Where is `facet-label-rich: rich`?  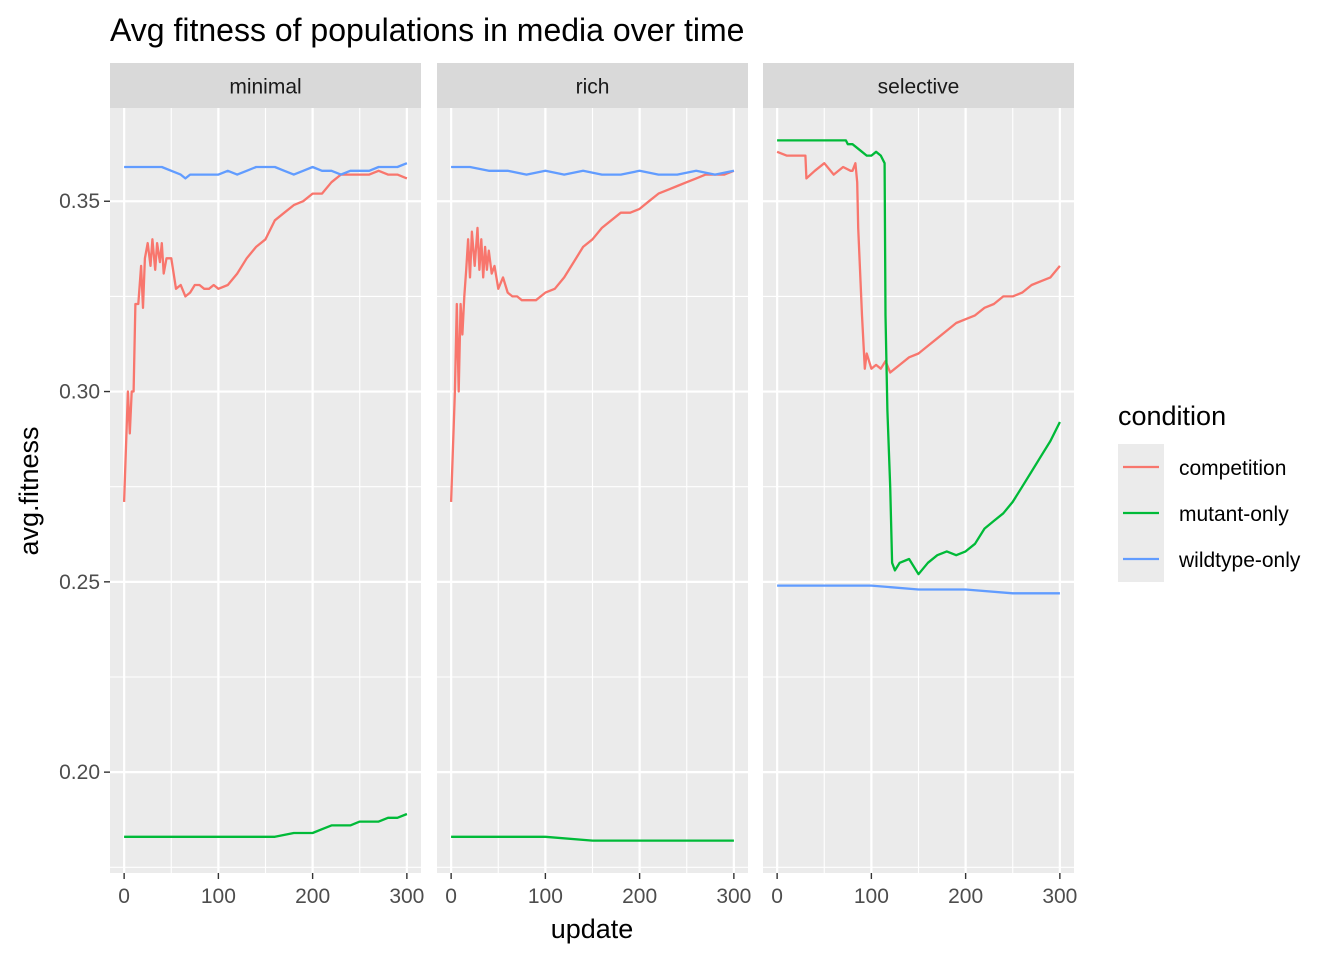
facet-label-rich: rich is located at coordinates (593, 87).